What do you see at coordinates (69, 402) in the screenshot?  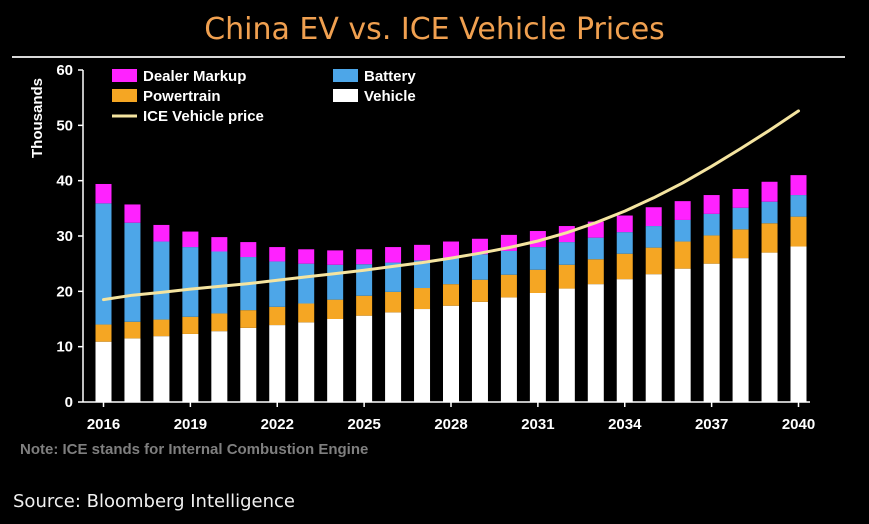 I see `y-tick-label-0: 0` at bounding box center [69, 402].